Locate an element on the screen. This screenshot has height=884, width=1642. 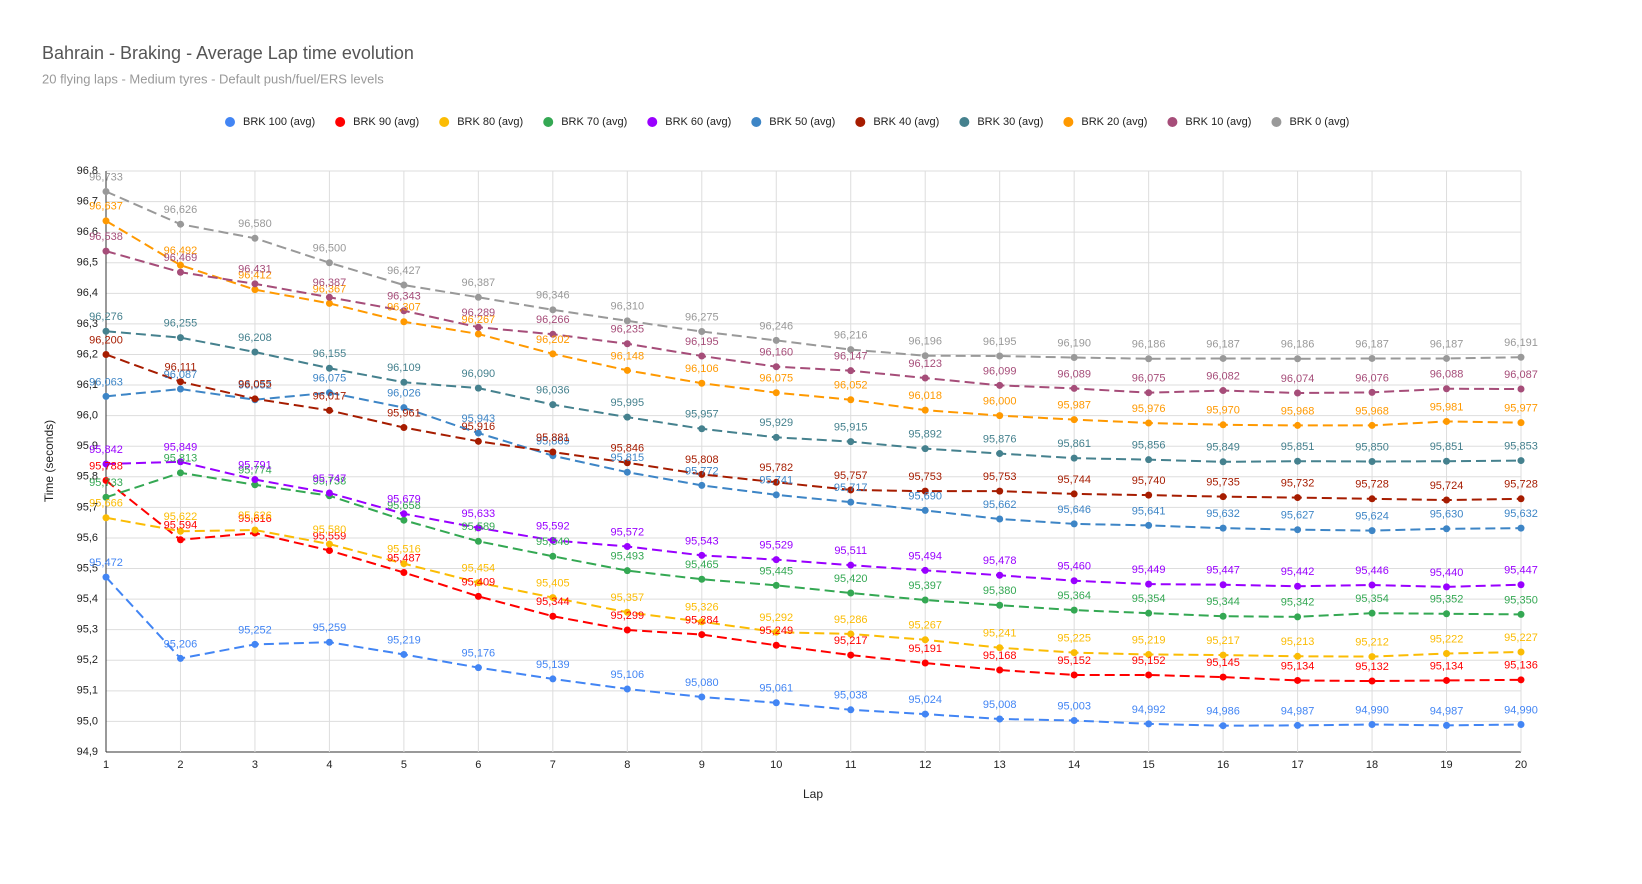
data-label: 96,412 is located at coordinates (255, 276).